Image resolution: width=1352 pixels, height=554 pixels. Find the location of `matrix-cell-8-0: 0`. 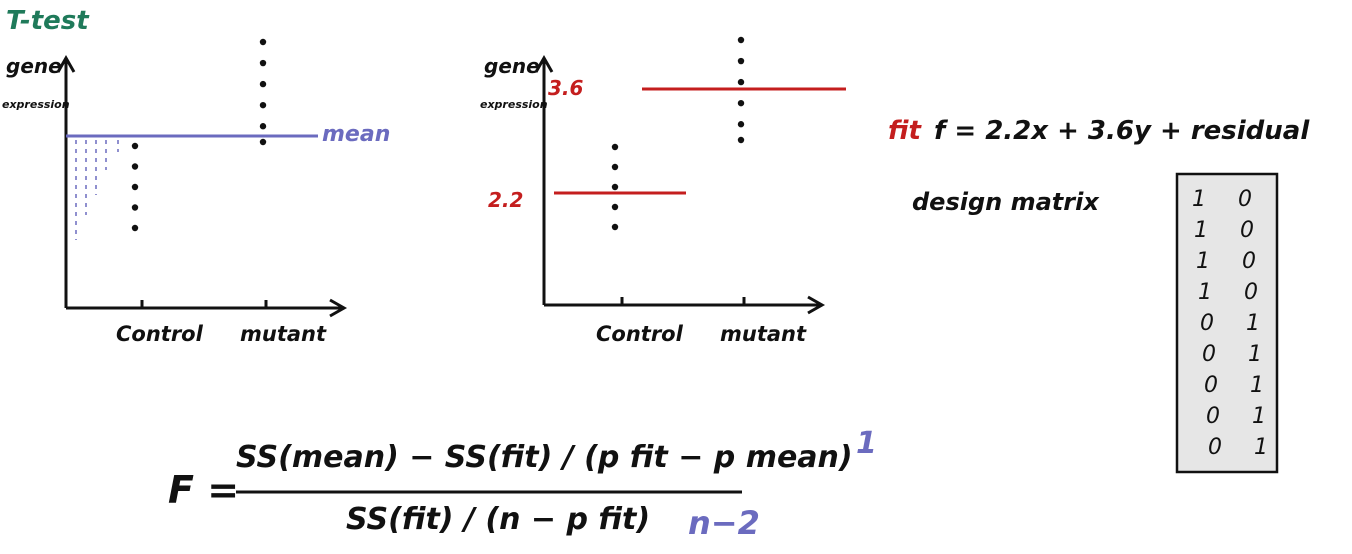

matrix-cell-8-0: 0 is located at coordinates (1215, 447).